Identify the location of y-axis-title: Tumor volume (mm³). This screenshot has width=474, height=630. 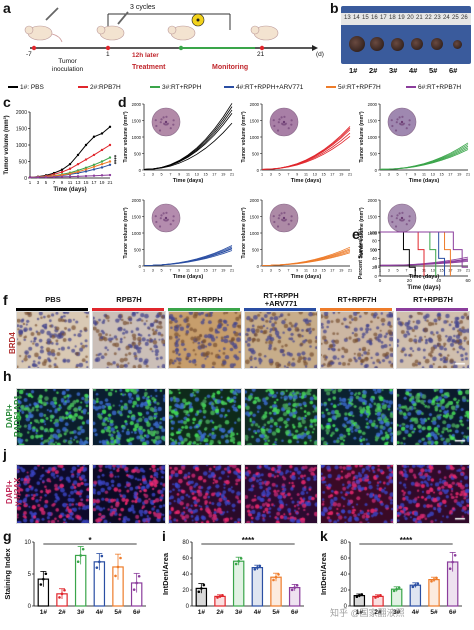
(362, 136).